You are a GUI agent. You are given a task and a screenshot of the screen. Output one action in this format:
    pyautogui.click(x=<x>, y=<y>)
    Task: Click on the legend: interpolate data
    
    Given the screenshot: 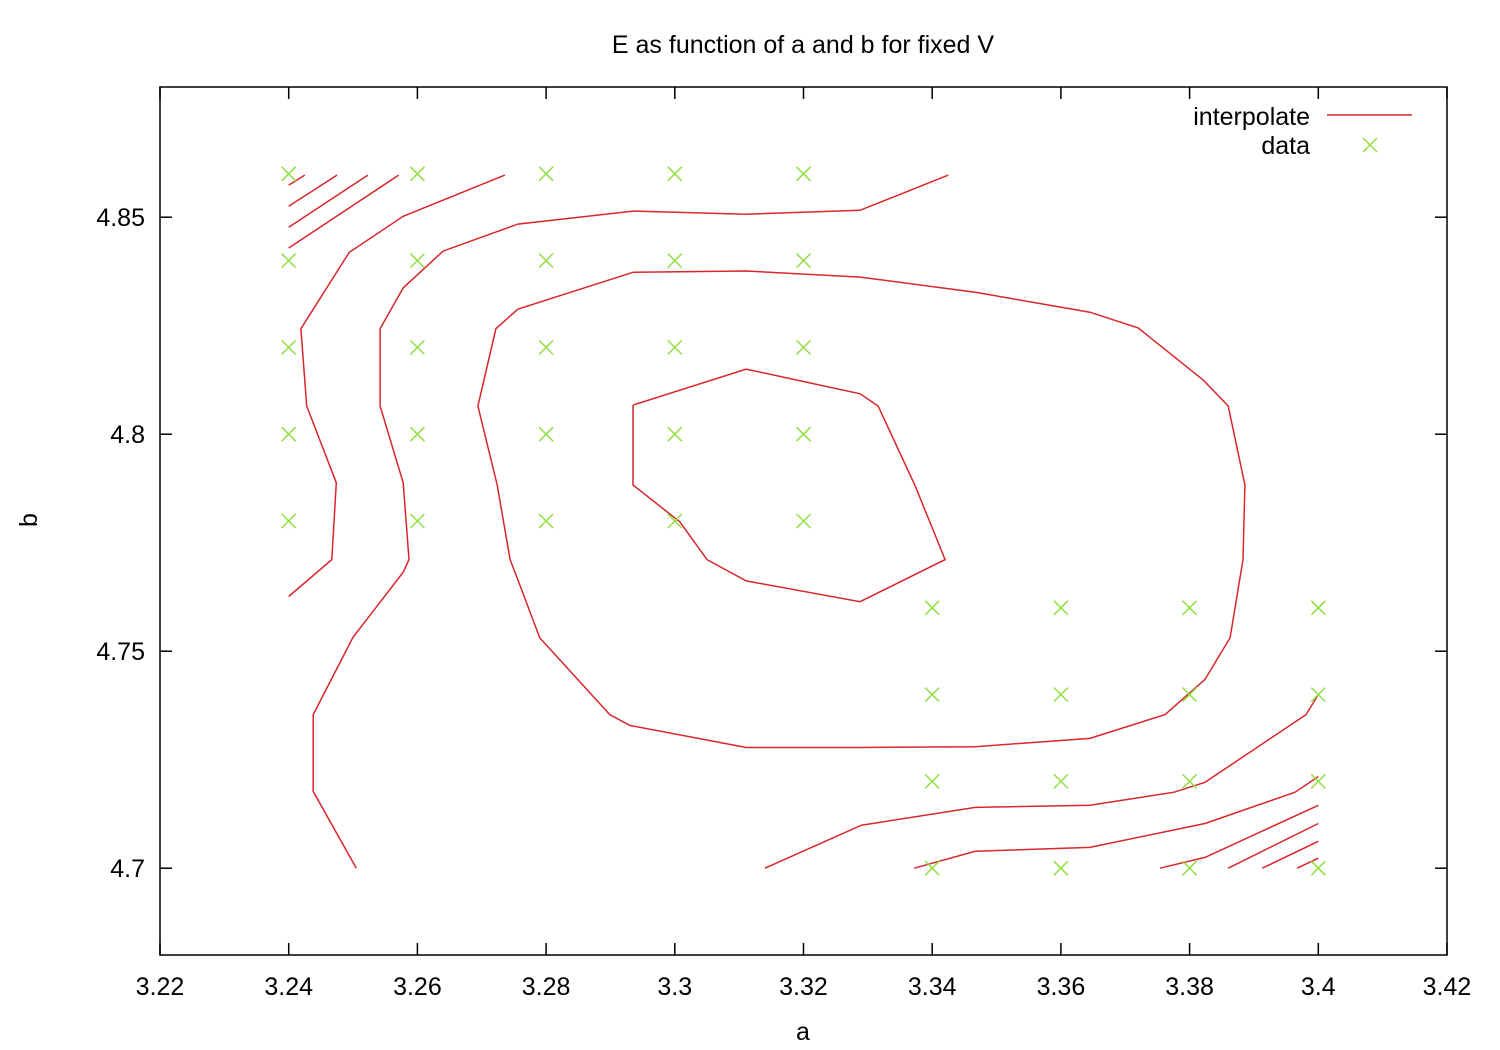 What is the action you would take?
    pyautogui.click(x=1302, y=131)
    